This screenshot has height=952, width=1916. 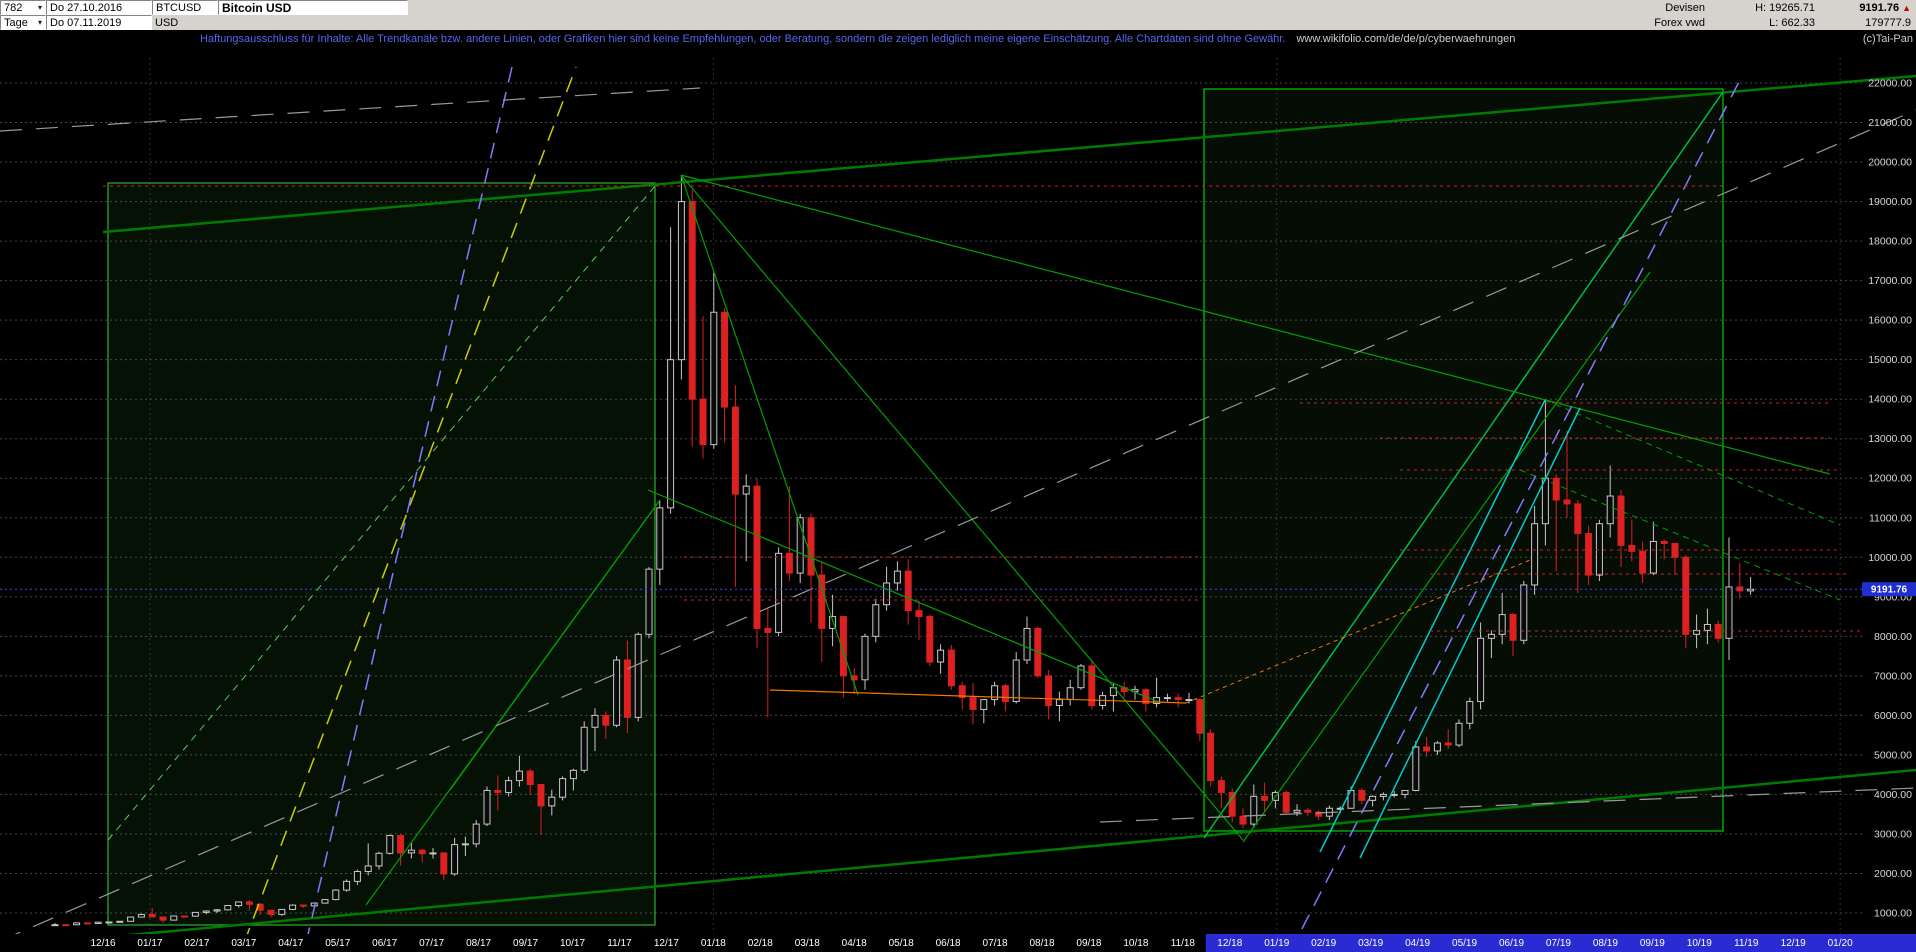 I want to click on svg-text: 11/18, so click(x=1183, y=943).